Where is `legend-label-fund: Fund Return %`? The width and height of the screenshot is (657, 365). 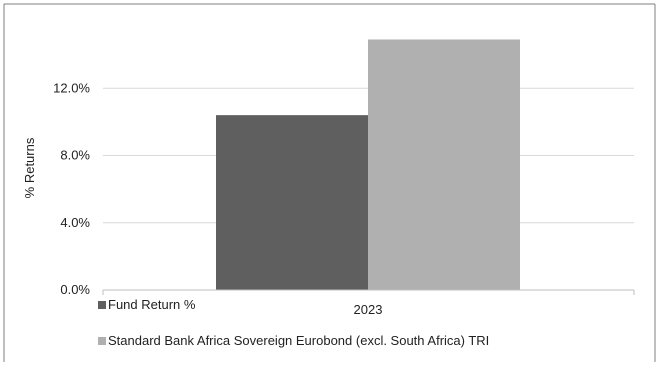 legend-label-fund: Fund Return % is located at coordinates (152, 304).